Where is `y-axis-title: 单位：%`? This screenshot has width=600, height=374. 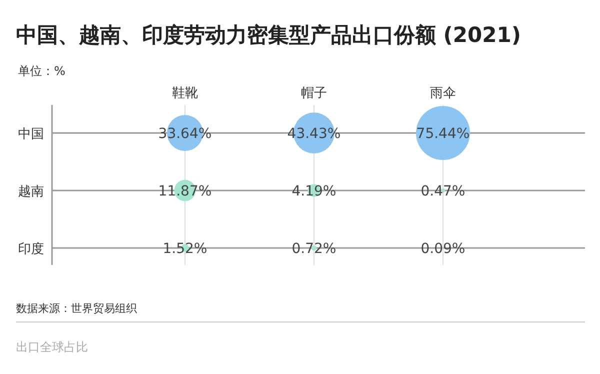
y-axis-title: 单位：% is located at coordinates (42, 71).